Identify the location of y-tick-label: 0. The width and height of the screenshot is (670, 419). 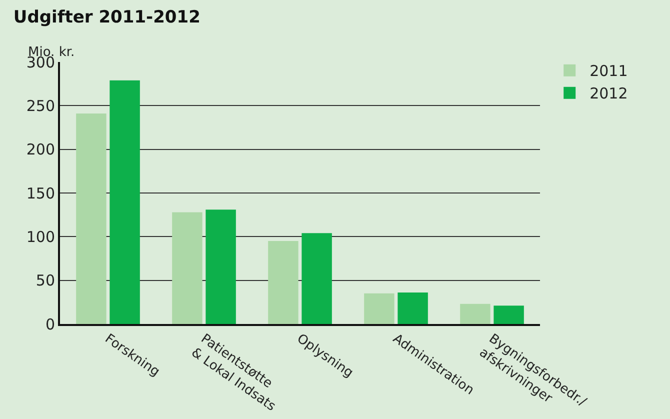
(50, 324).